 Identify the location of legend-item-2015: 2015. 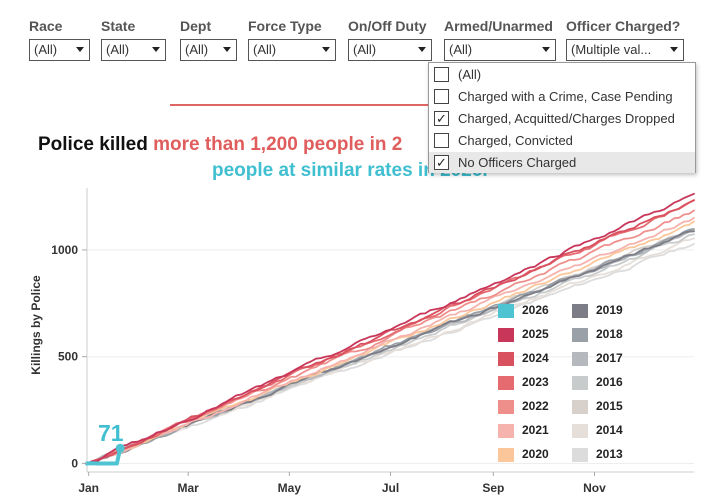
(612, 407).